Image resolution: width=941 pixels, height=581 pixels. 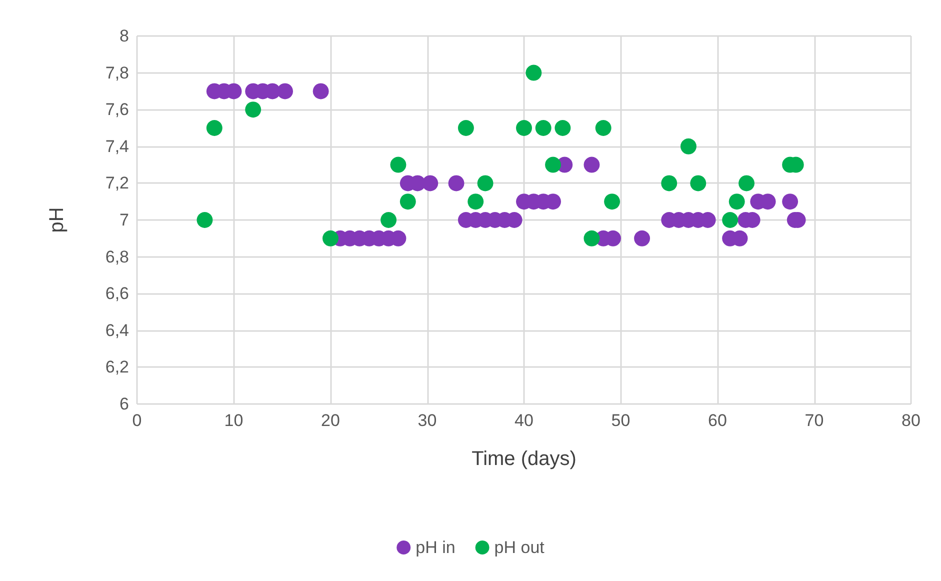 I want to click on y-tick-label: 7,6, so click(x=117, y=110).